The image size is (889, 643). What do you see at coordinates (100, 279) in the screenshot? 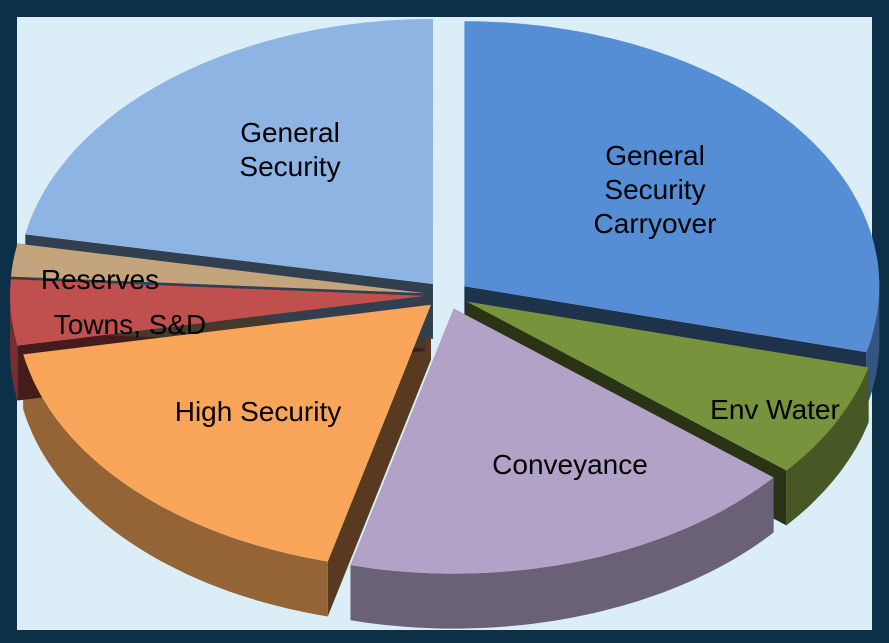
I see `slice-label: Reserves` at bounding box center [100, 279].